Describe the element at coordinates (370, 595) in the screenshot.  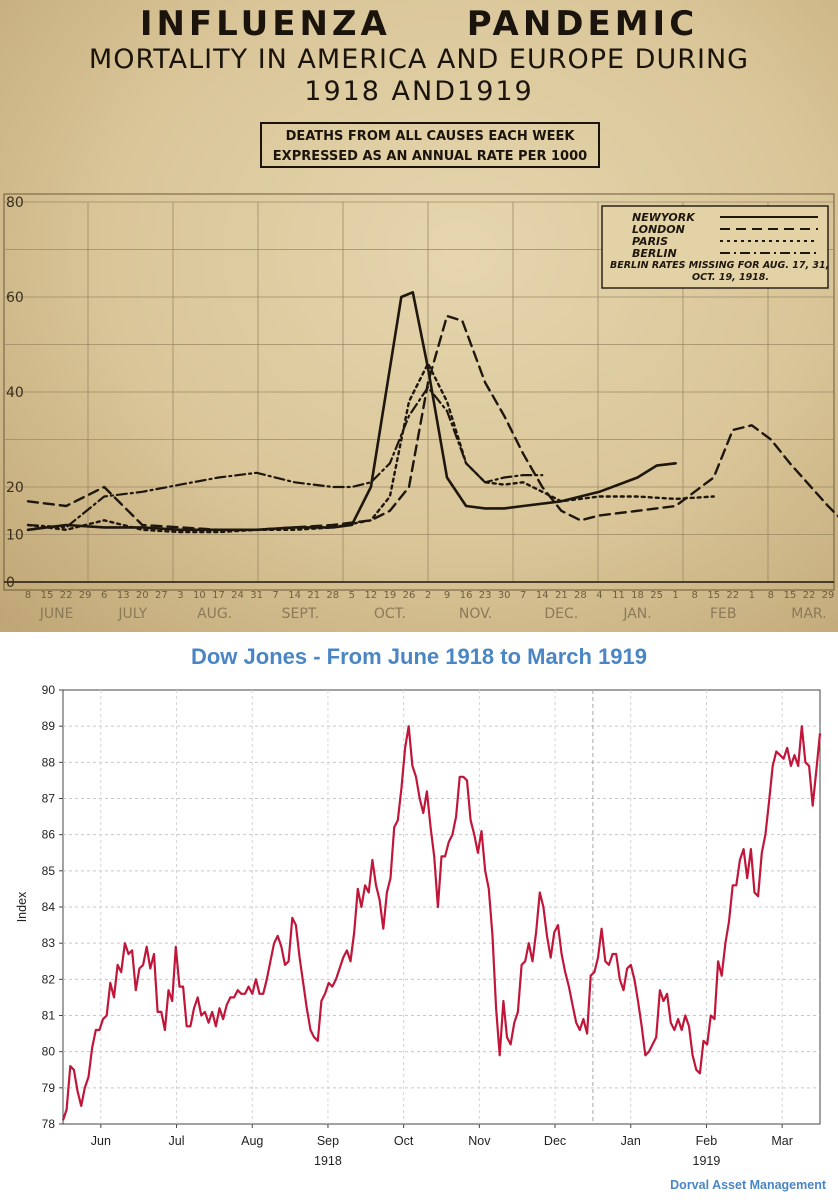
I see `week-tick-label: 12` at that location.